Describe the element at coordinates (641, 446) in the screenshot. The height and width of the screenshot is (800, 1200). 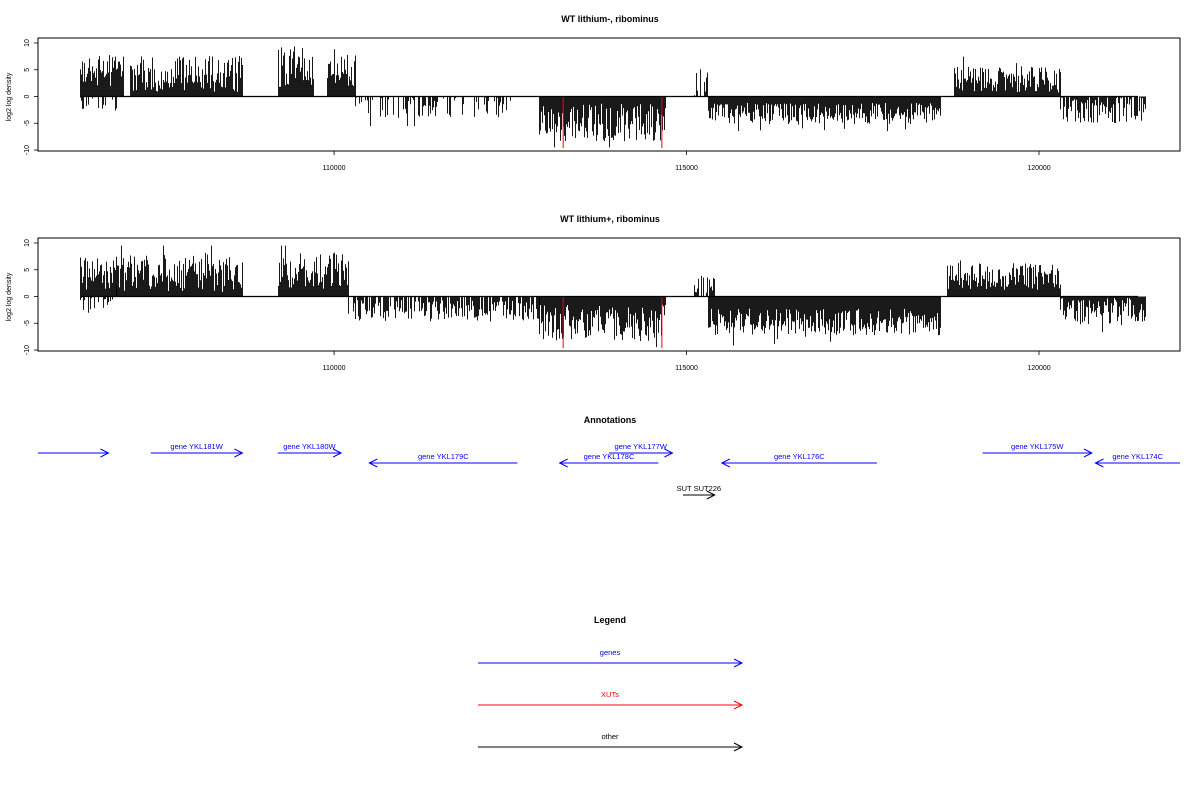
I see `feature-label: gene YKL177W` at that location.